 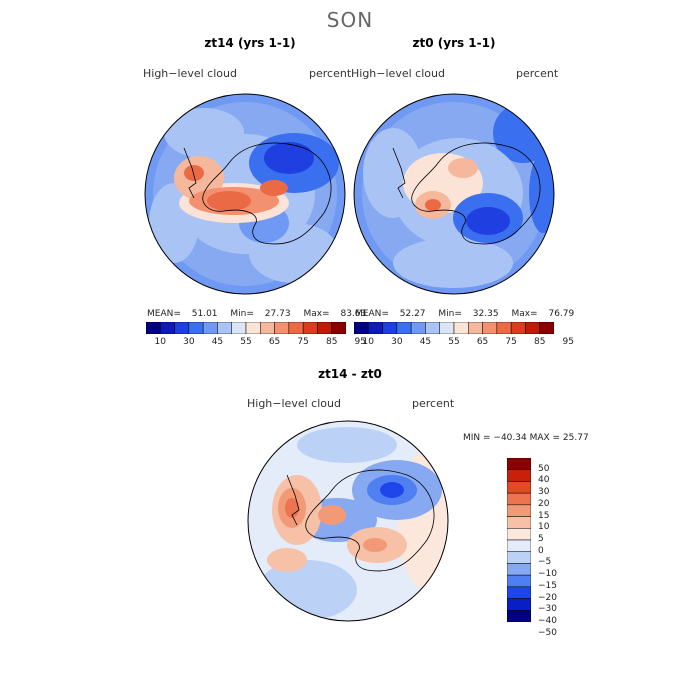 I want to click on panel2-stats: MEAN= 52.27 Min= 32.35 Max= 76.79, so click(x=464, y=314).